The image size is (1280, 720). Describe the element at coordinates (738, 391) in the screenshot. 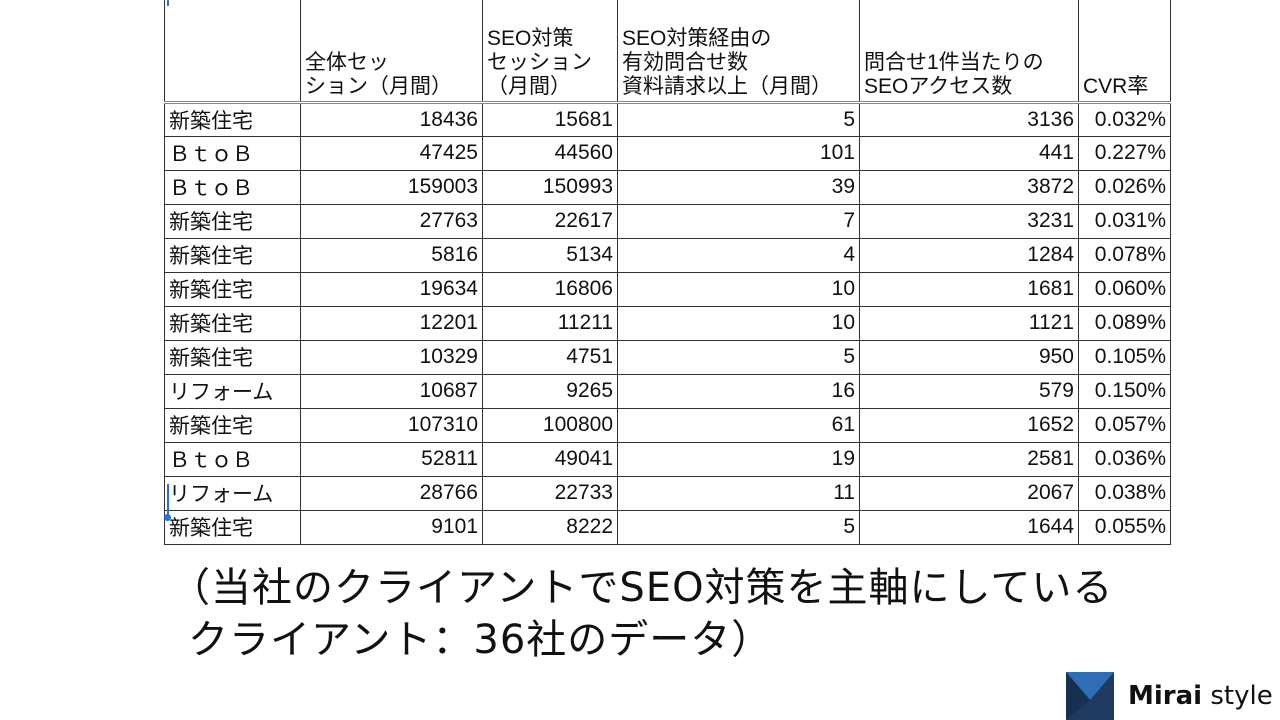

I see `cell-inquiries: 16` at that location.